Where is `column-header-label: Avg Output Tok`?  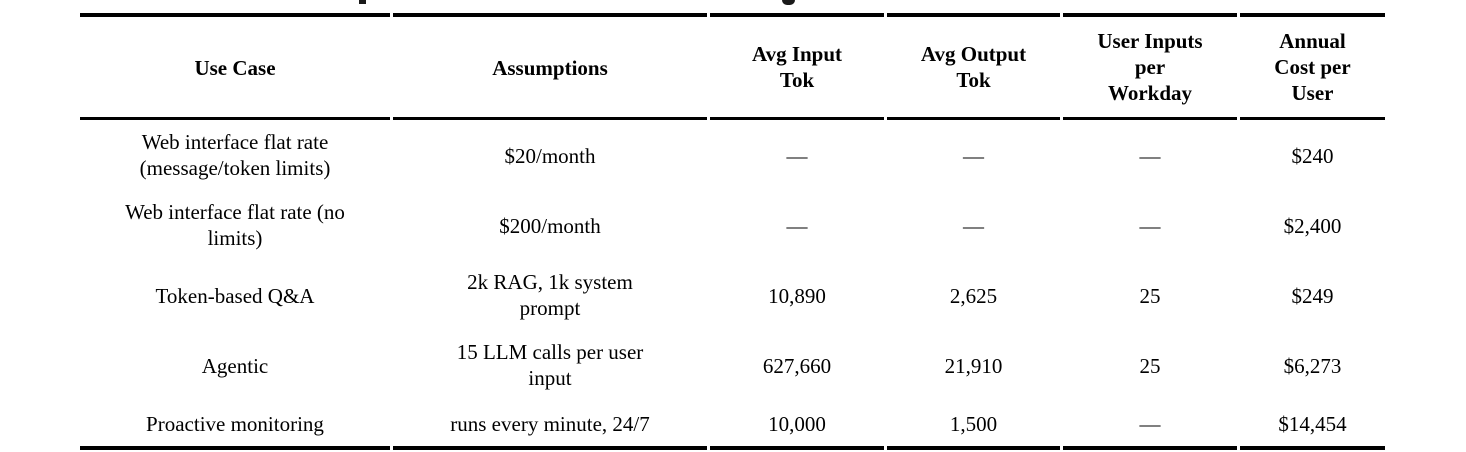
column-header-label: Avg Output Tok is located at coordinates (973, 67).